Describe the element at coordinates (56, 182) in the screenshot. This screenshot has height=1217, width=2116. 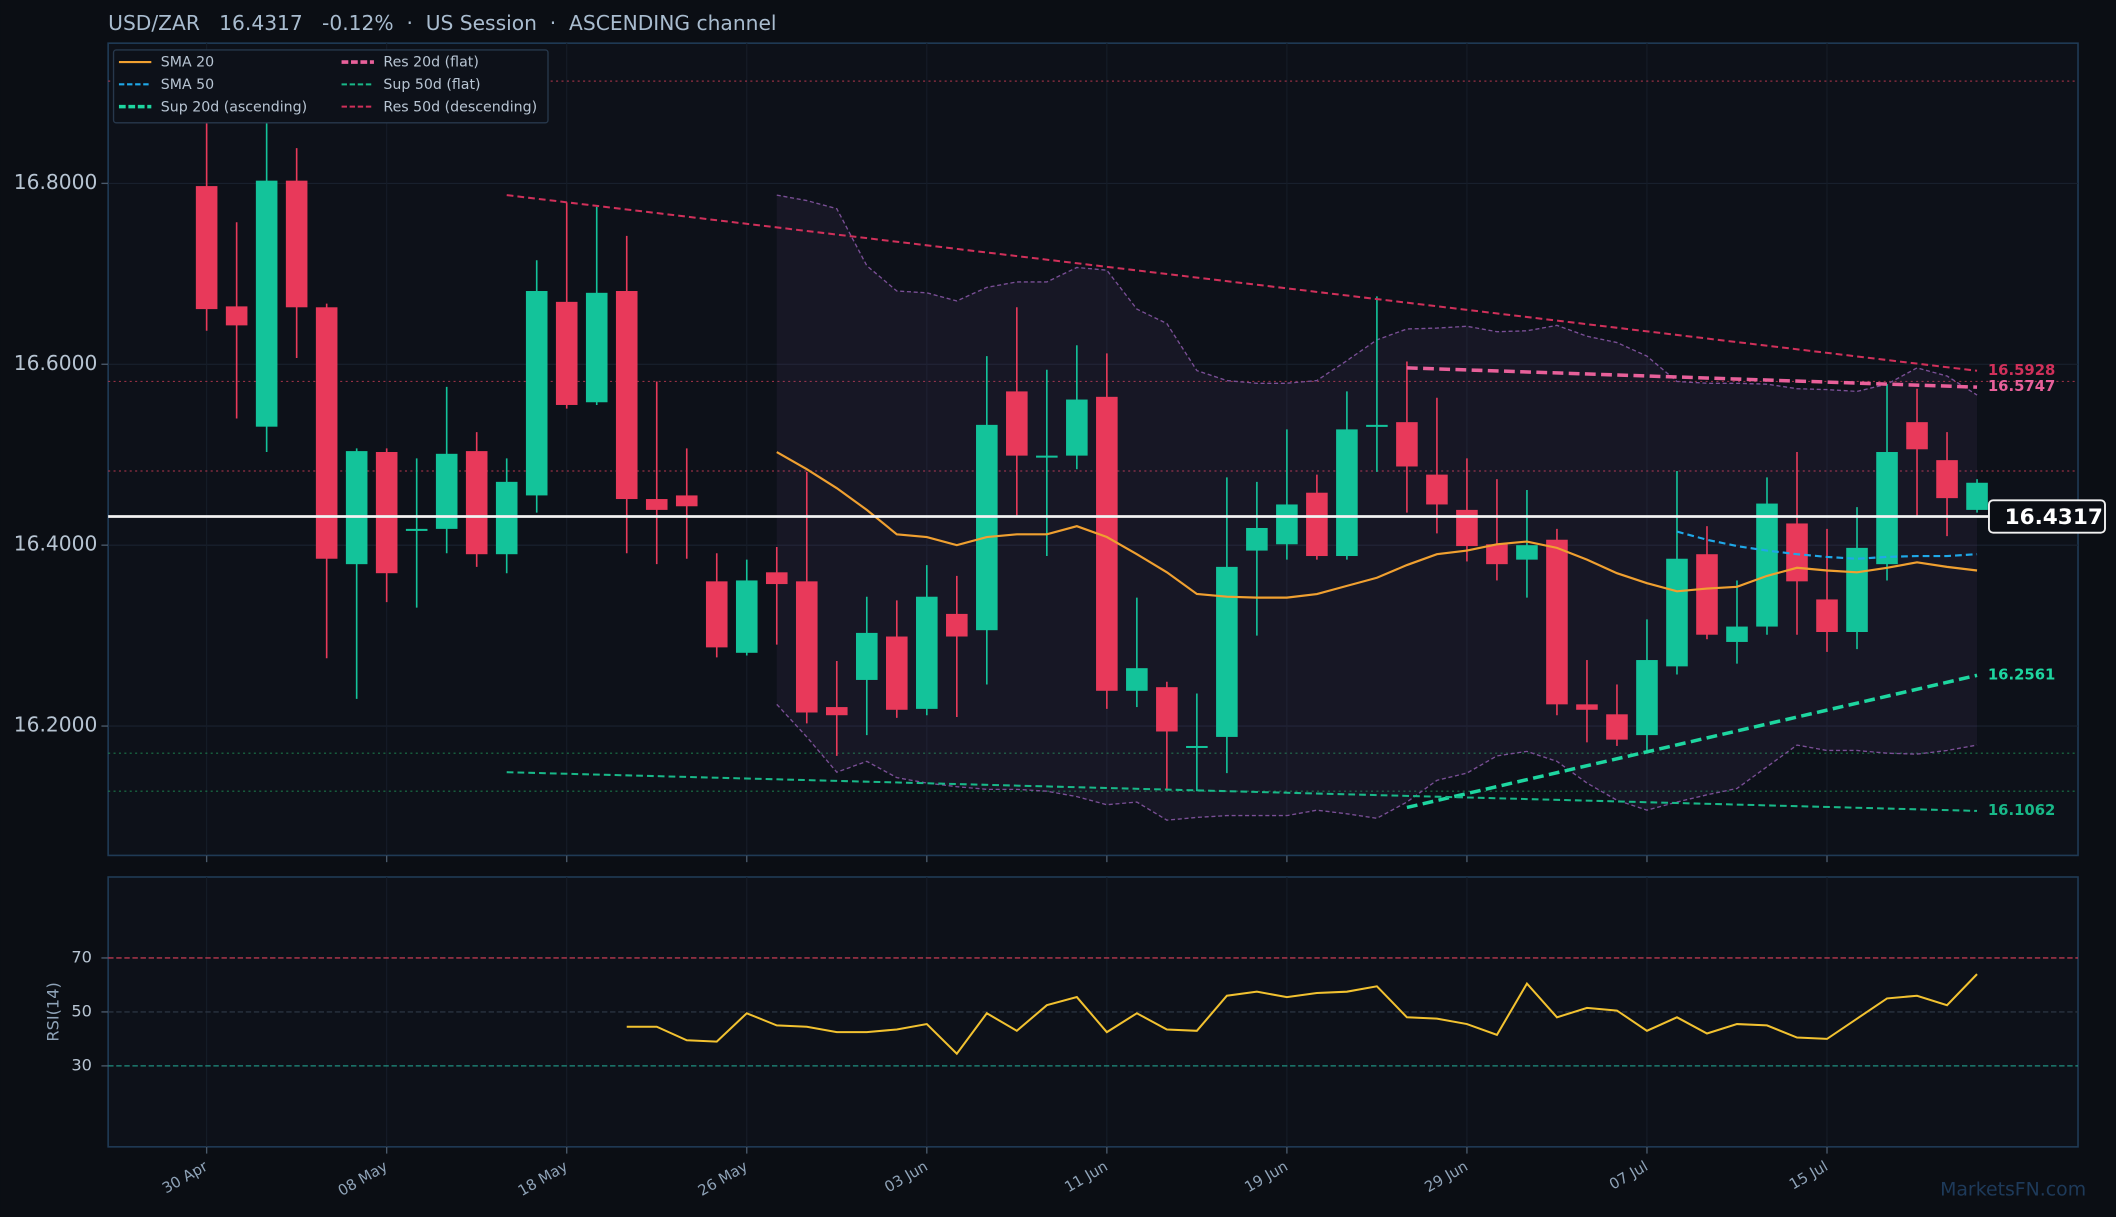
I see `y-tick-label: 16.8000` at that location.